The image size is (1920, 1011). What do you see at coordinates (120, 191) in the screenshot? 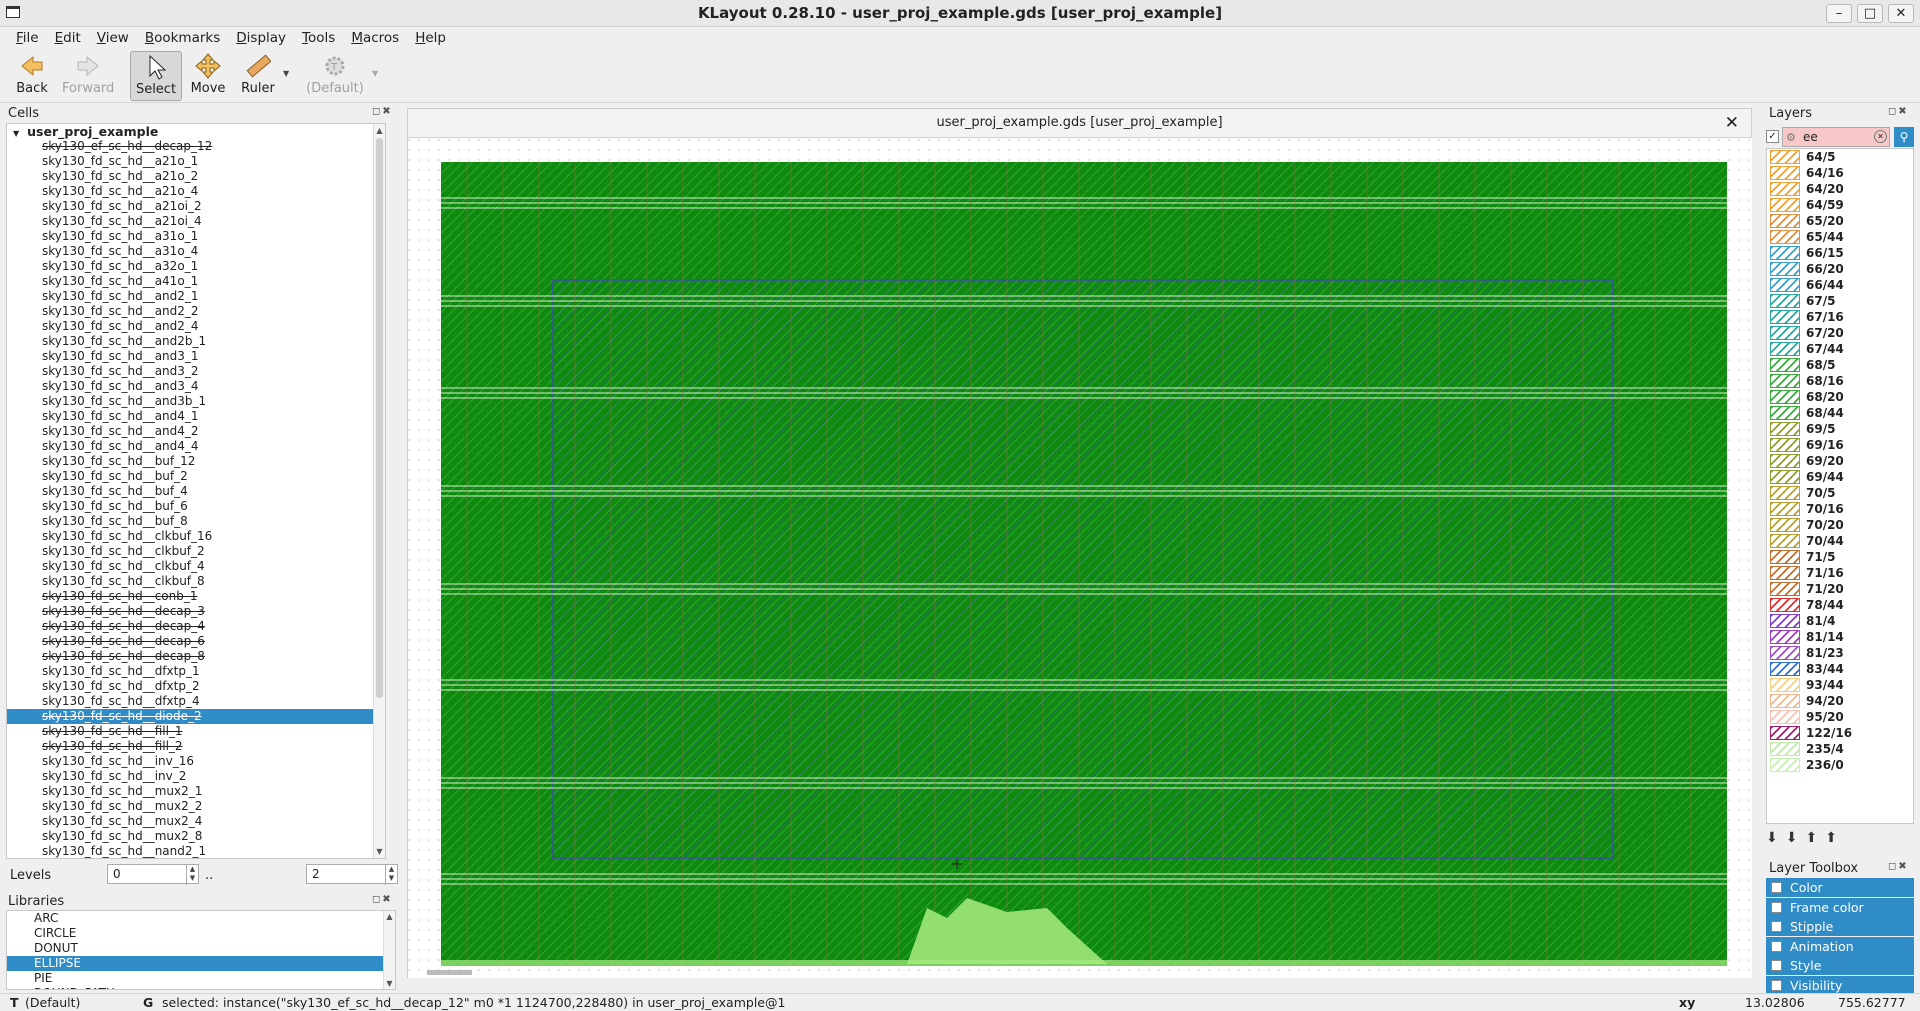
I see `cell-item: sky130_fd_sc_hd__a21o_4` at bounding box center [120, 191].